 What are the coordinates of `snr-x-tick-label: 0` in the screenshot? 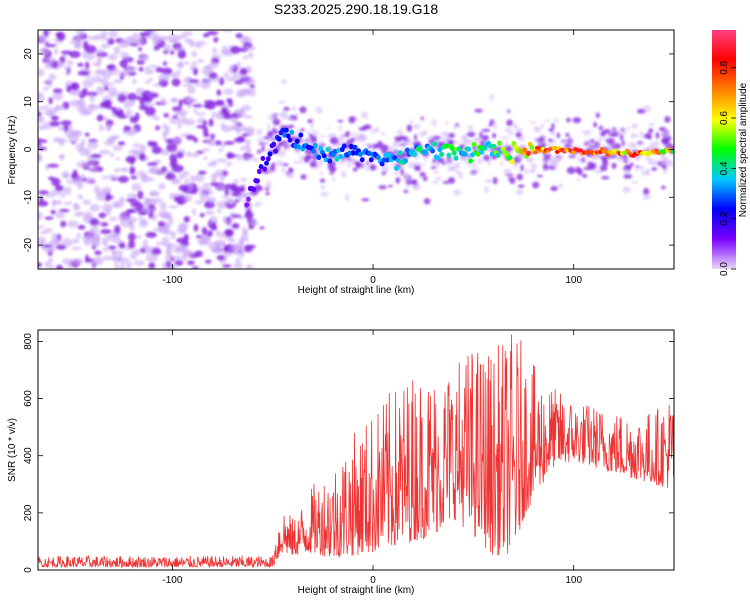 It's located at (373, 580).